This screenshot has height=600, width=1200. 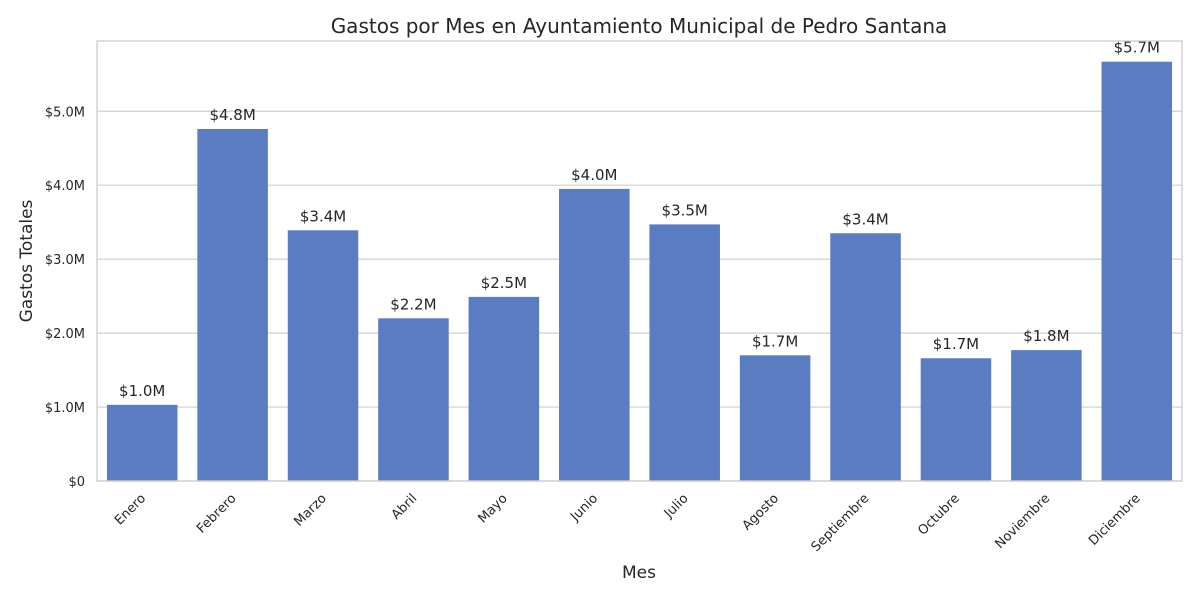 I want to click on x-tick-label: Septiembre, so click(x=841, y=523).